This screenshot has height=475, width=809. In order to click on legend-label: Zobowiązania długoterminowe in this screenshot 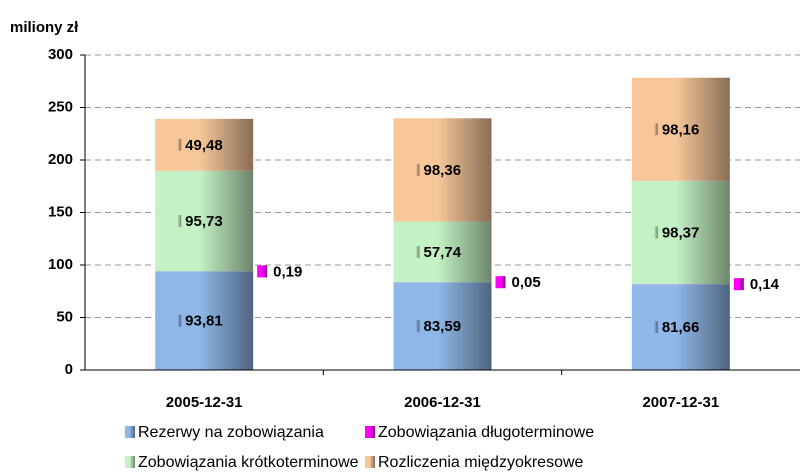, I will do `click(486, 432)`.